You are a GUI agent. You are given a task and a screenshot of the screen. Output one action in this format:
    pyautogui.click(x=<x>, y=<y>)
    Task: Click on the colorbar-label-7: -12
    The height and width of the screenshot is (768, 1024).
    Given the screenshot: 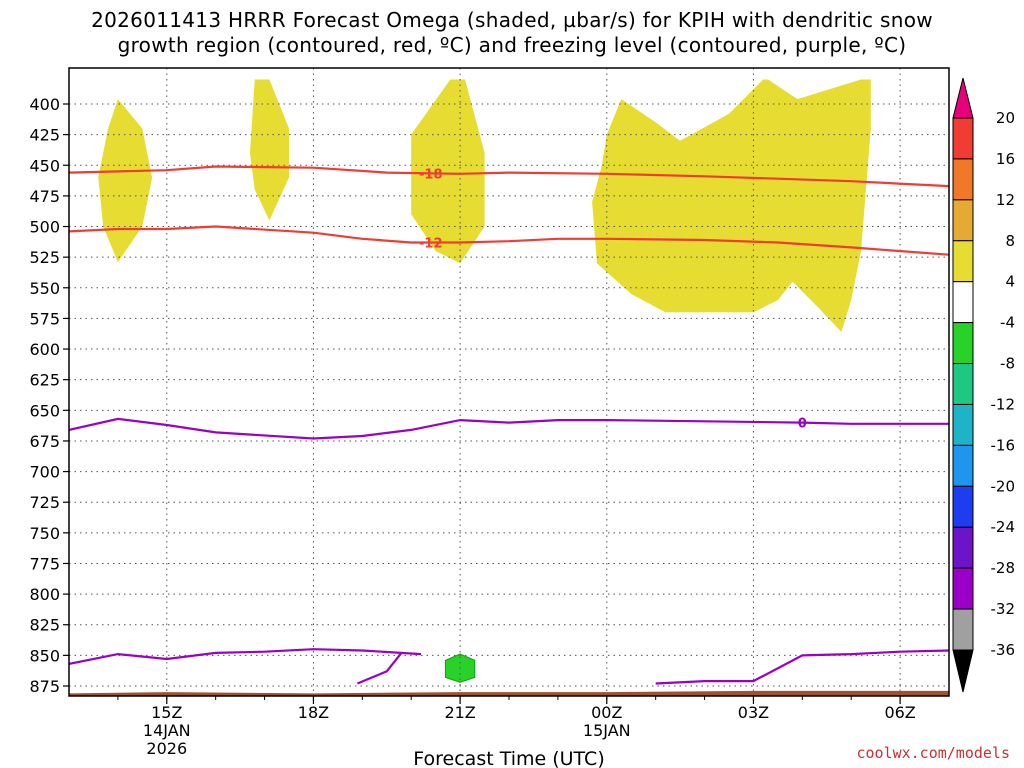 What is the action you would take?
    pyautogui.click(x=1003, y=404)
    